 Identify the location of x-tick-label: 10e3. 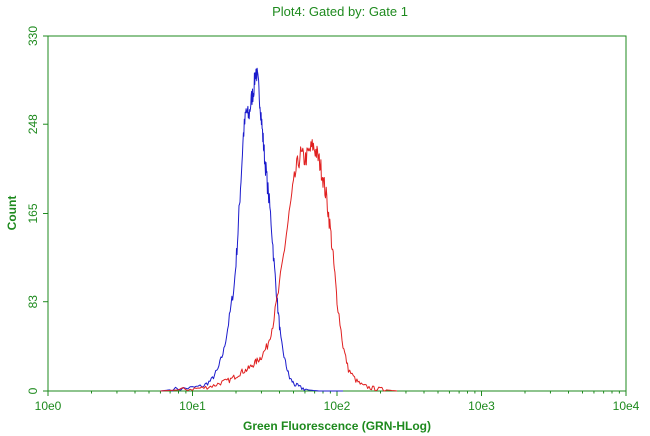
(481, 406).